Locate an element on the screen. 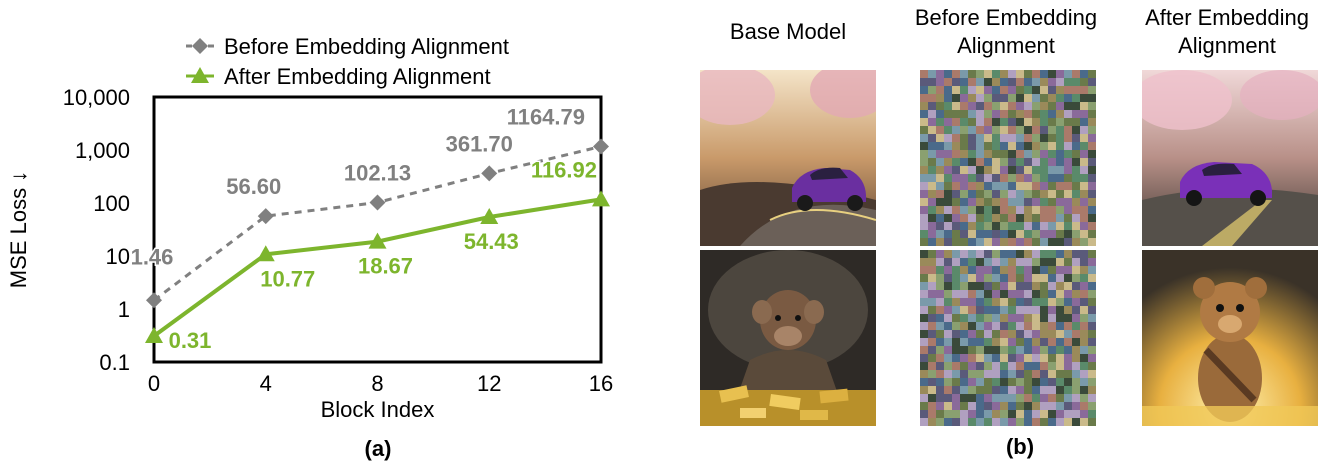  image-base-creature is located at coordinates (788, 338).